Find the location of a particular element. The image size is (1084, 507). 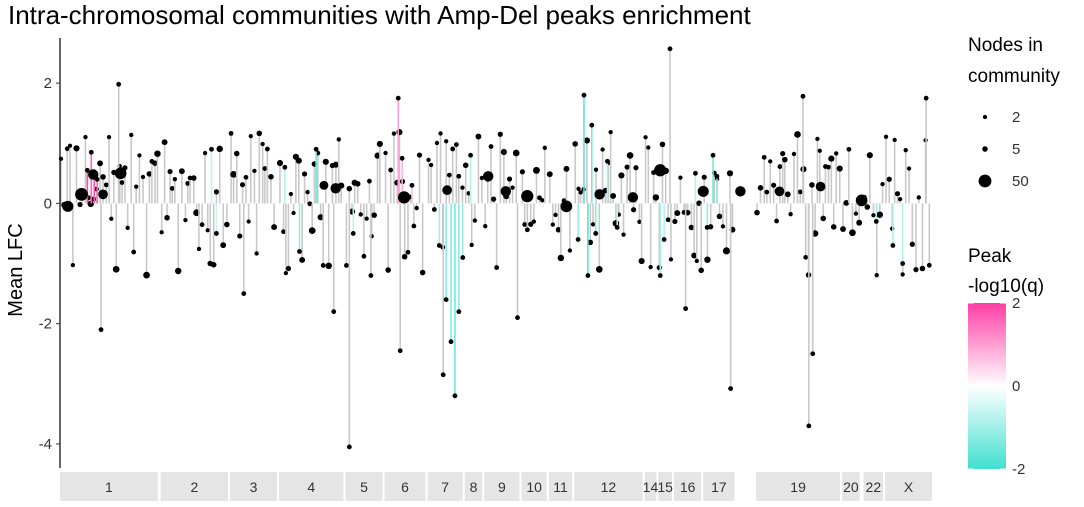

legend-size-point is located at coordinates (985, 181).